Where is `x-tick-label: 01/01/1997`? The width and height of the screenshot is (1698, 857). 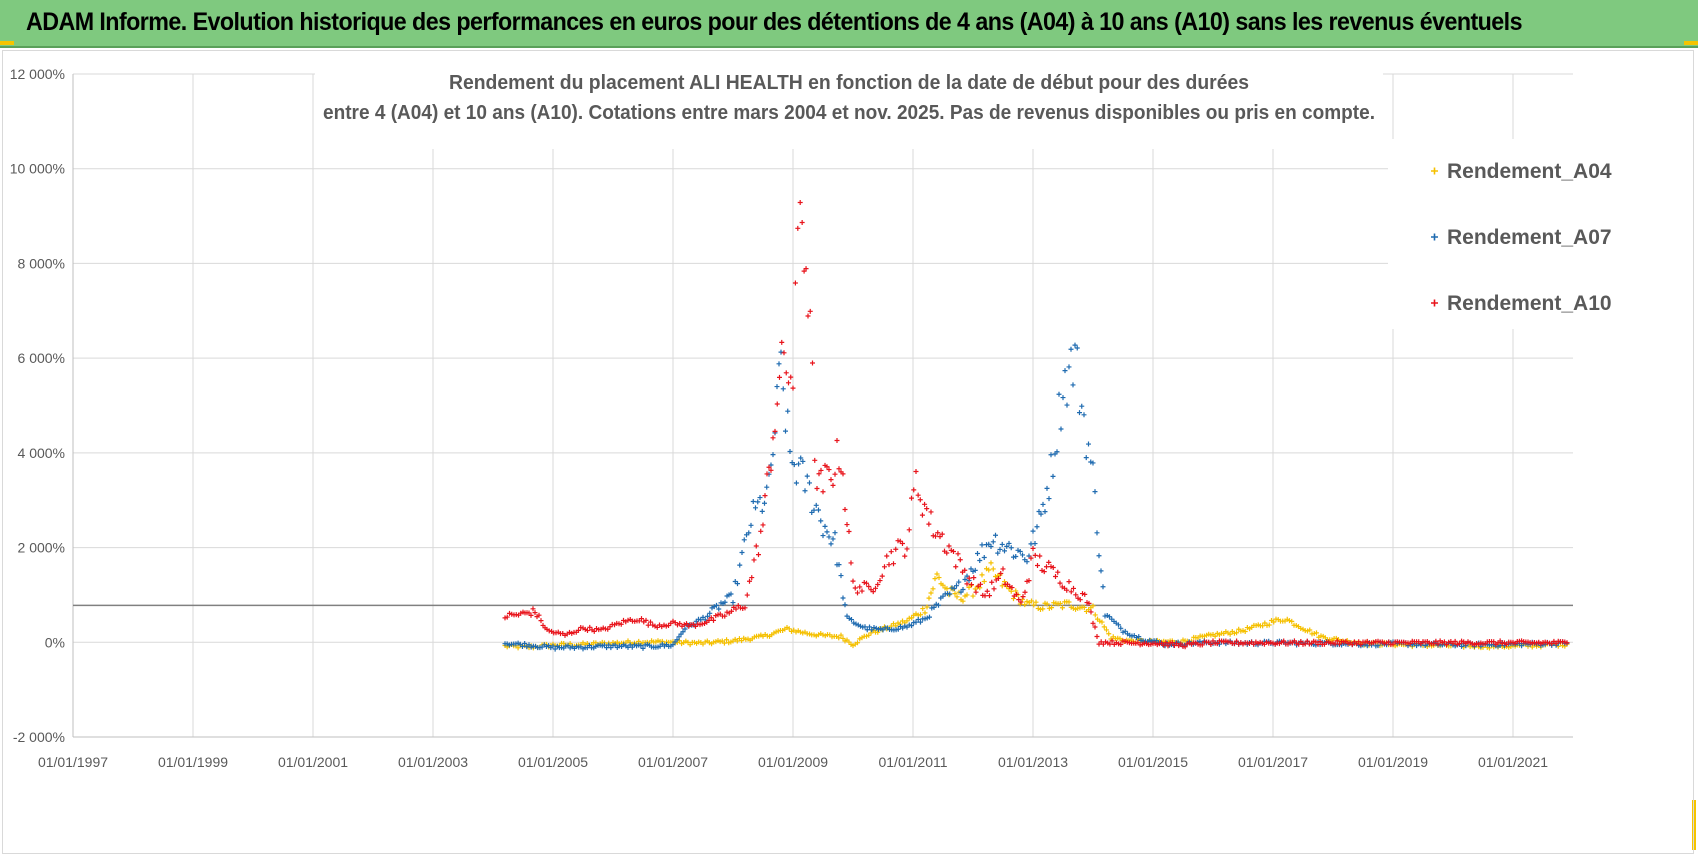
x-tick-label: 01/01/1997 is located at coordinates (73, 762).